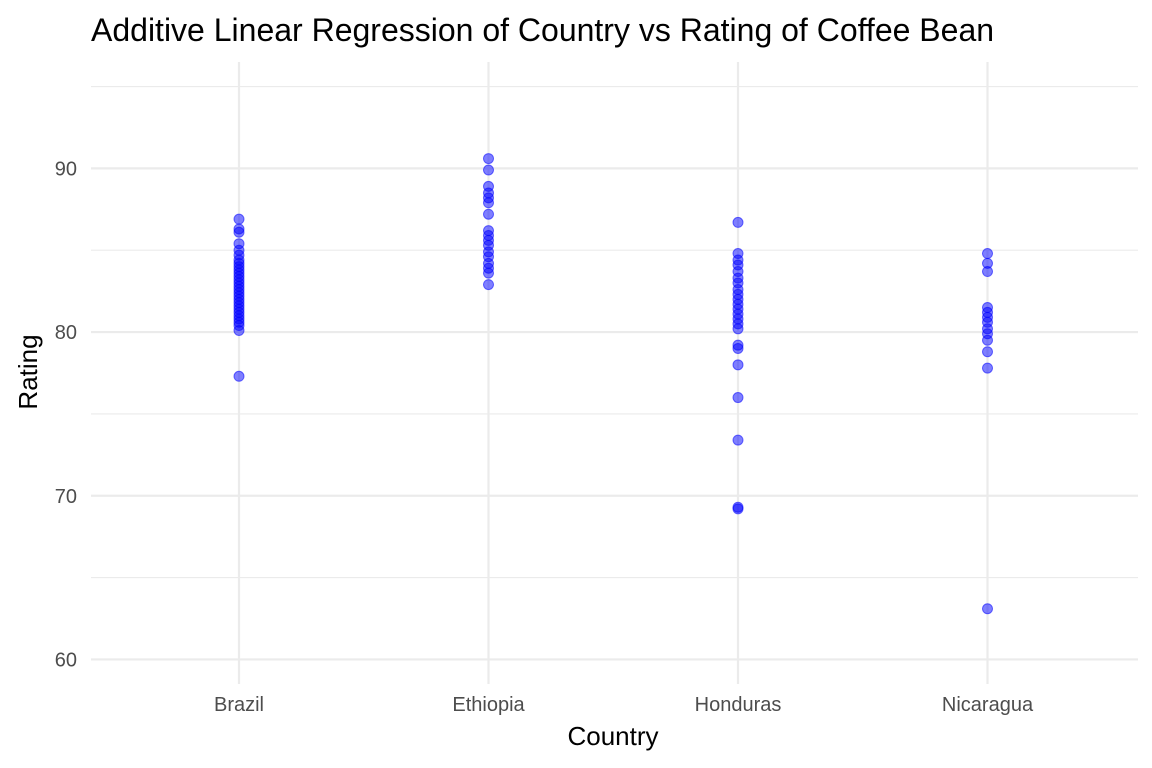 This screenshot has height=768, width=1152. I want to click on x-tick-label: Honduras, so click(738, 705).